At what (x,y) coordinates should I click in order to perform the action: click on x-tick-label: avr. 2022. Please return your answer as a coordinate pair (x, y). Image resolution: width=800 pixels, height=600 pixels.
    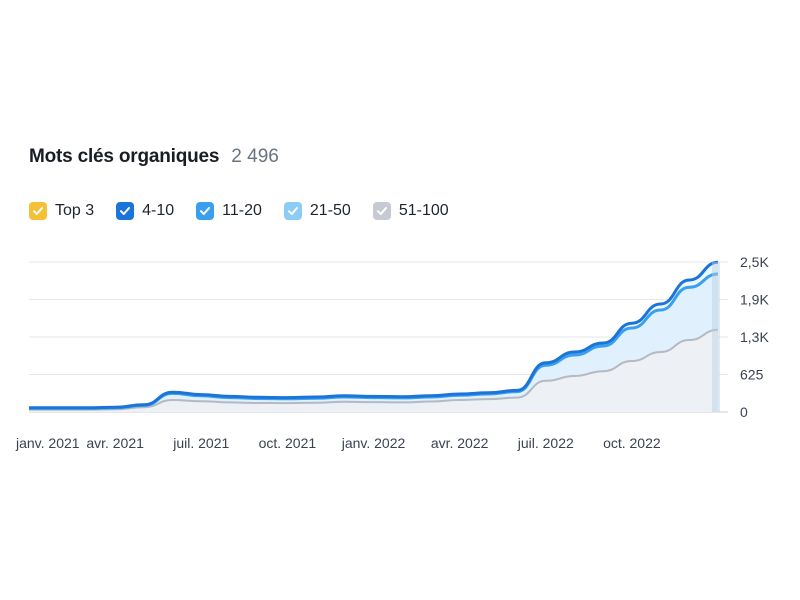
    Looking at the image, I should click on (460, 443).